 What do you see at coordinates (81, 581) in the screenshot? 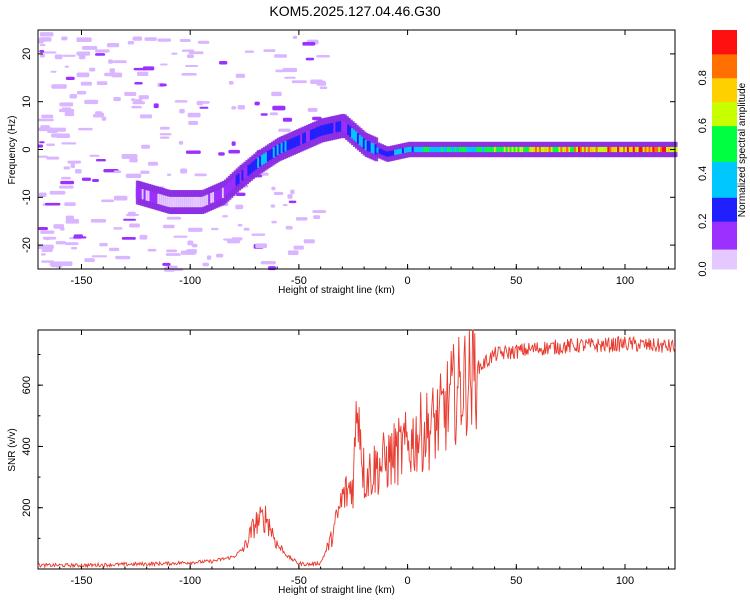
I see `snr-1-xtick-label: -150` at bounding box center [81, 581].